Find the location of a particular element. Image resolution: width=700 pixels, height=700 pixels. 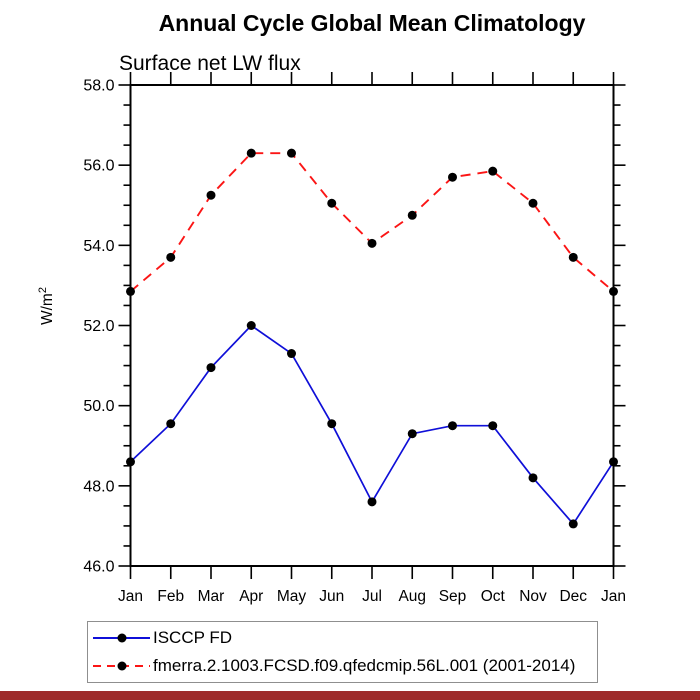

legend-item: ISCCP FD is located at coordinates (344, 638).